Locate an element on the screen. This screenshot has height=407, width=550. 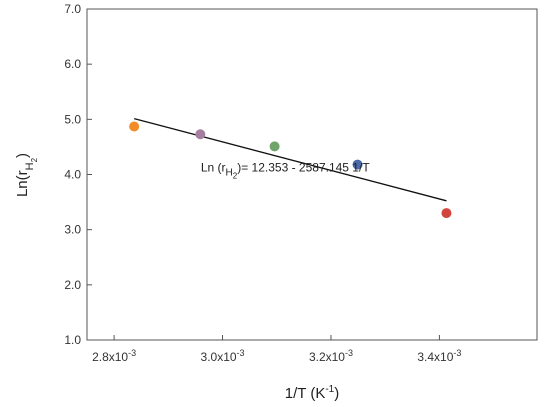
data-points is located at coordinates (290, 170).